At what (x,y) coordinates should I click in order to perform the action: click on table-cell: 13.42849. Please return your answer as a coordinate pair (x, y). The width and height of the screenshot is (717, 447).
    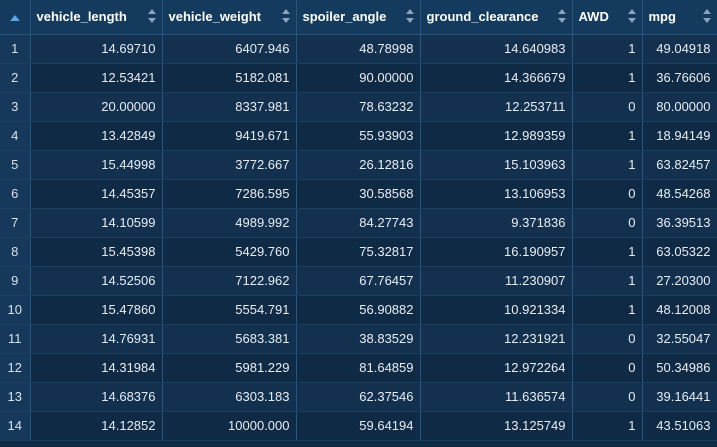
    Looking at the image, I should click on (96, 136).